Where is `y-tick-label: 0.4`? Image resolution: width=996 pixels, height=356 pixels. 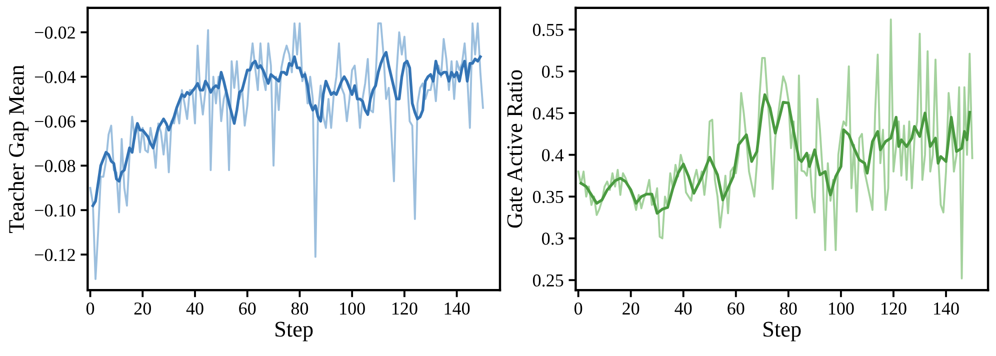
y-tick-label: 0.4 is located at coordinates (553, 155).